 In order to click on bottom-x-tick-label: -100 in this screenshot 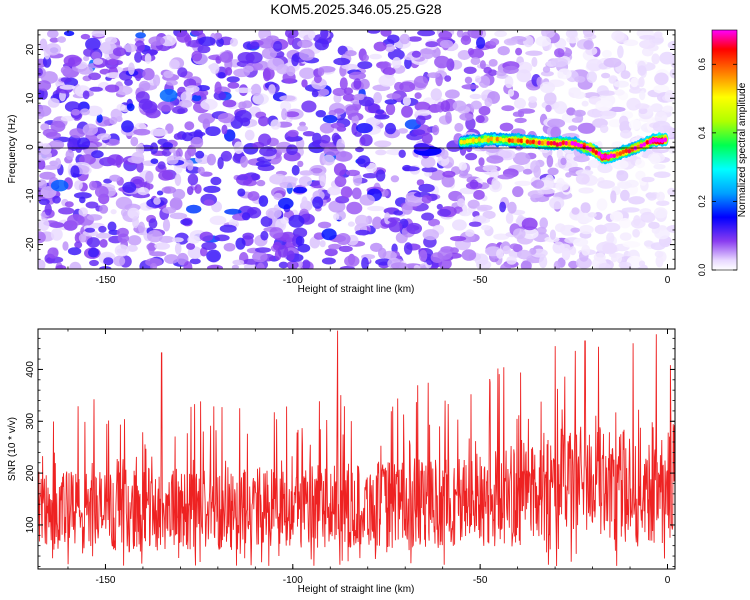, I will do `click(293, 580)`.